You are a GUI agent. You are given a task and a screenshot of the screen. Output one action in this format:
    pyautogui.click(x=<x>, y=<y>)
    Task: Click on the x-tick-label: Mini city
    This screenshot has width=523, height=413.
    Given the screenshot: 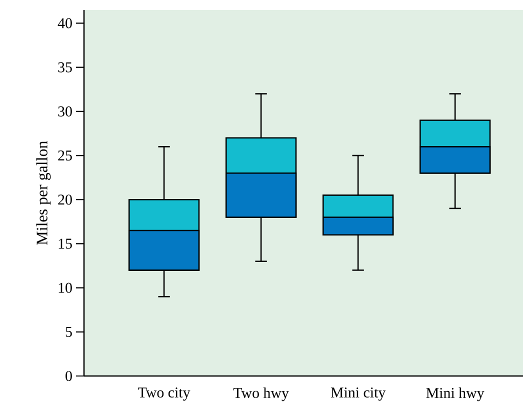 What is the action you would take?
    pyautogui.click(x=358, y=394)
    